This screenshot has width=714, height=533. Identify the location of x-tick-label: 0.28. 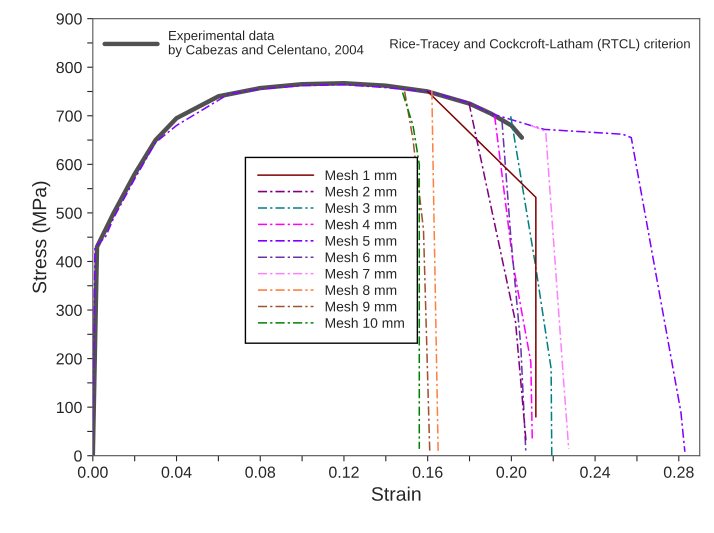
(679, 472).